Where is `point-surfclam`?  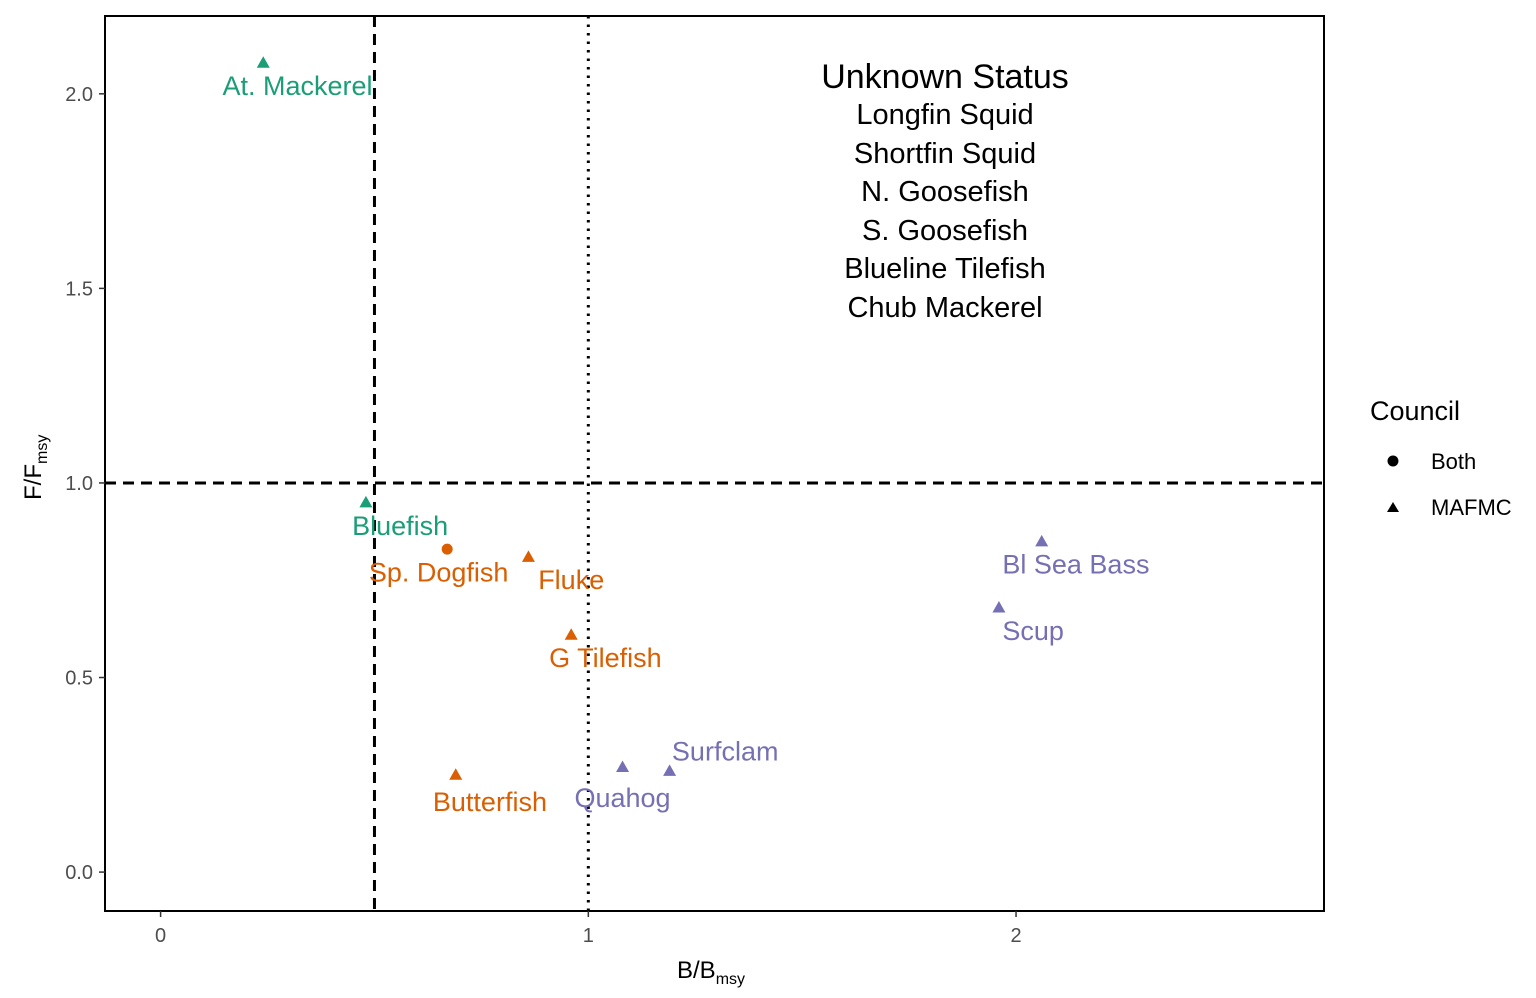 point-surfclam is located at coordinates (670, 770).